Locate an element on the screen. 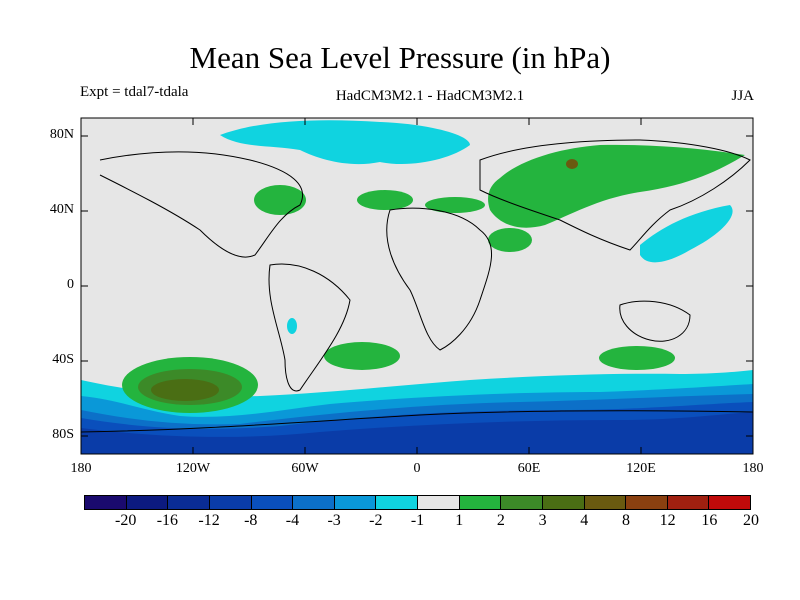 This screenshot has height=600, width=800. lon-tick-label: 120E is located at coordinates (641, 468).